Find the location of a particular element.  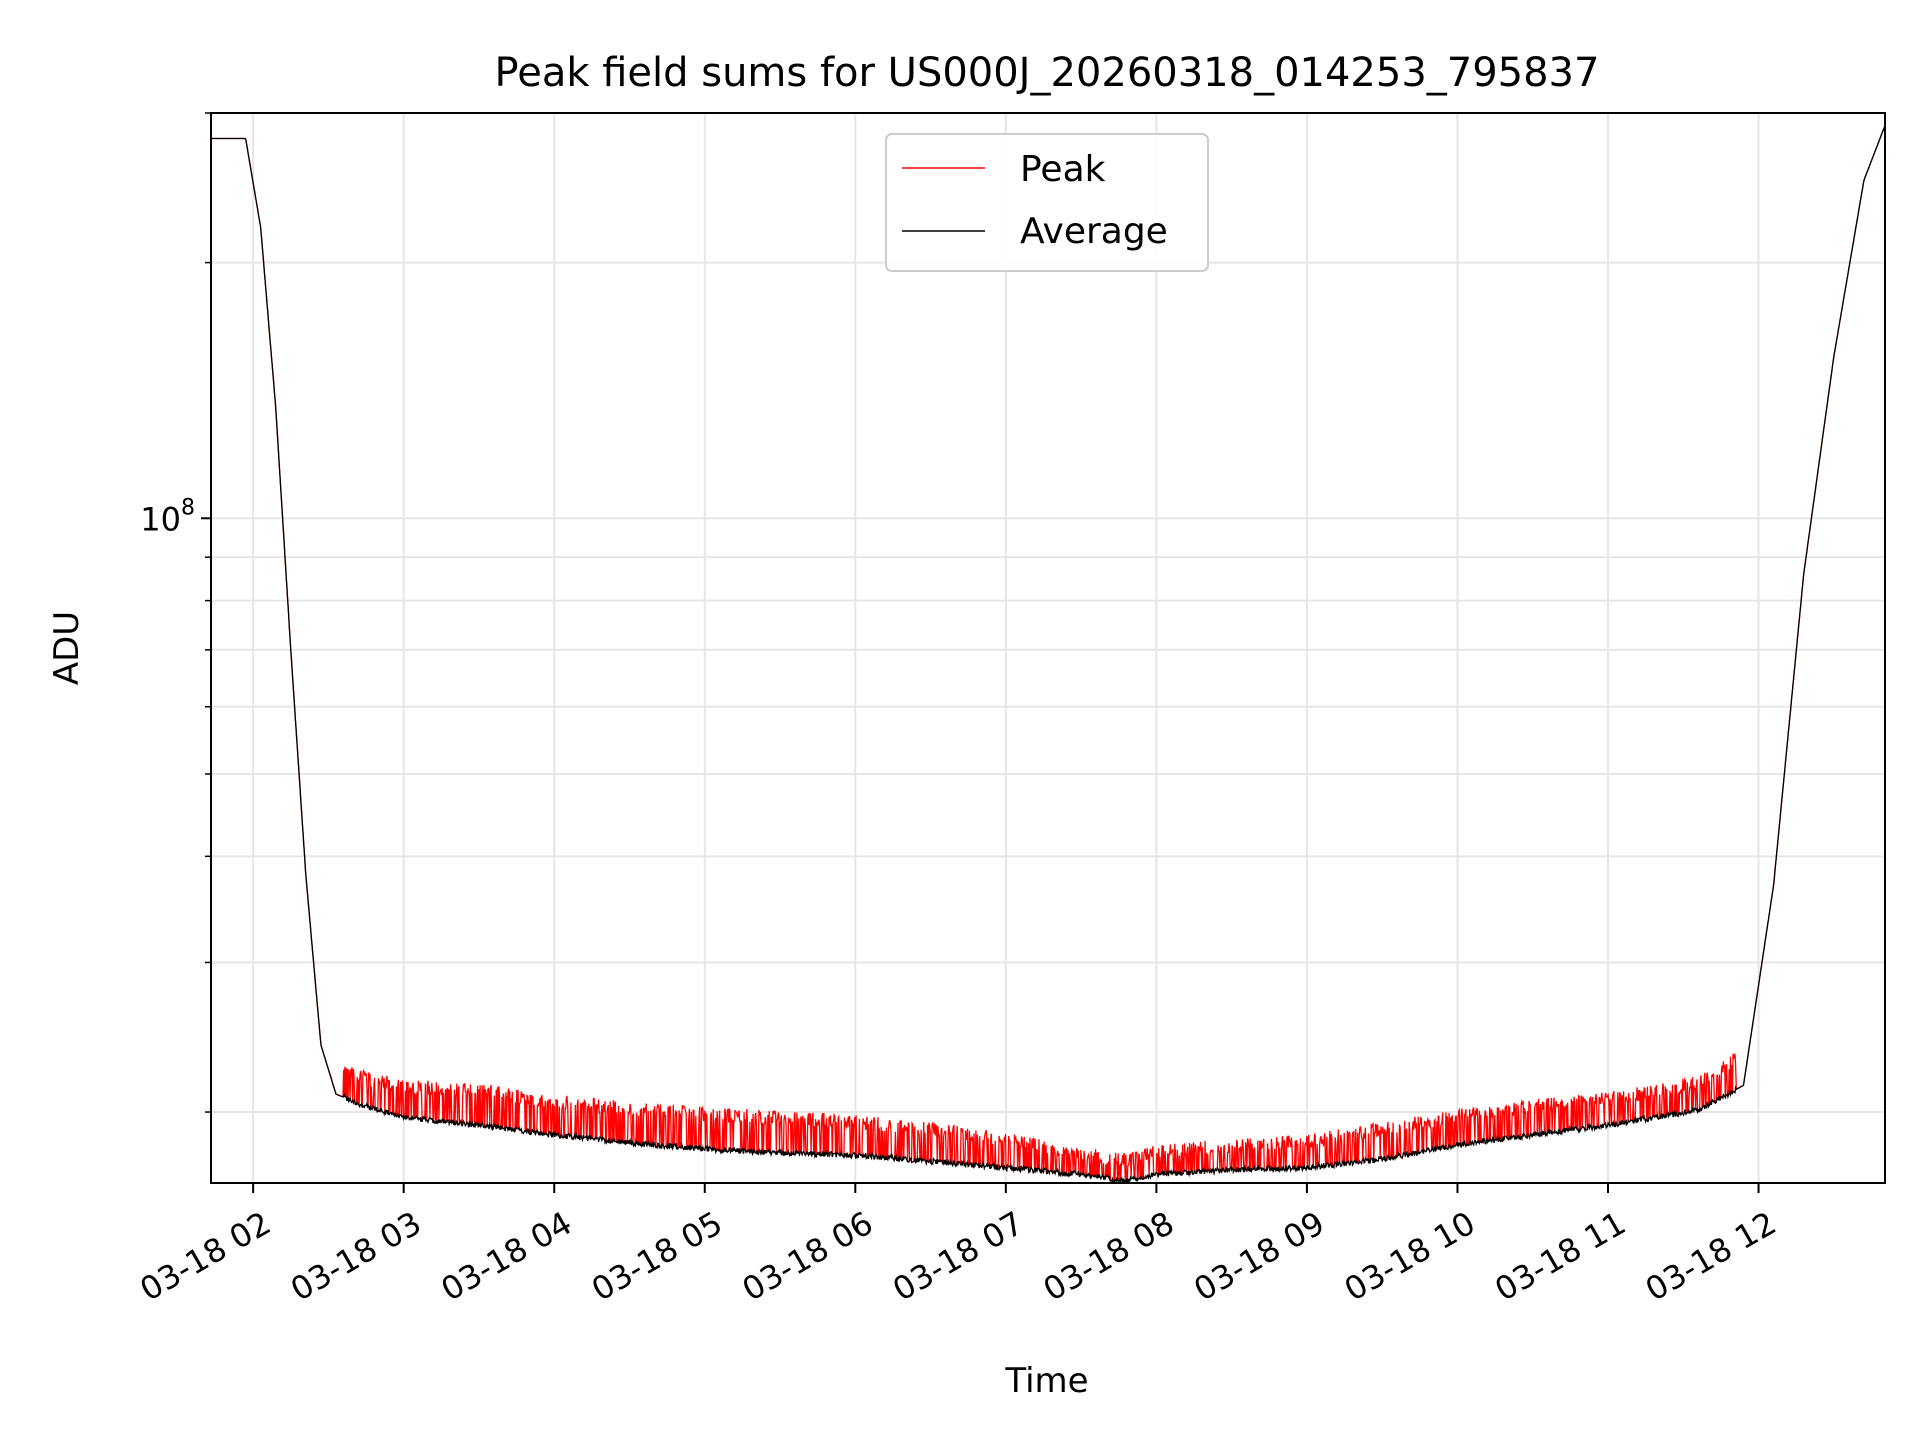

x-axis-label: Time is located at coordinates (1046, 1381).